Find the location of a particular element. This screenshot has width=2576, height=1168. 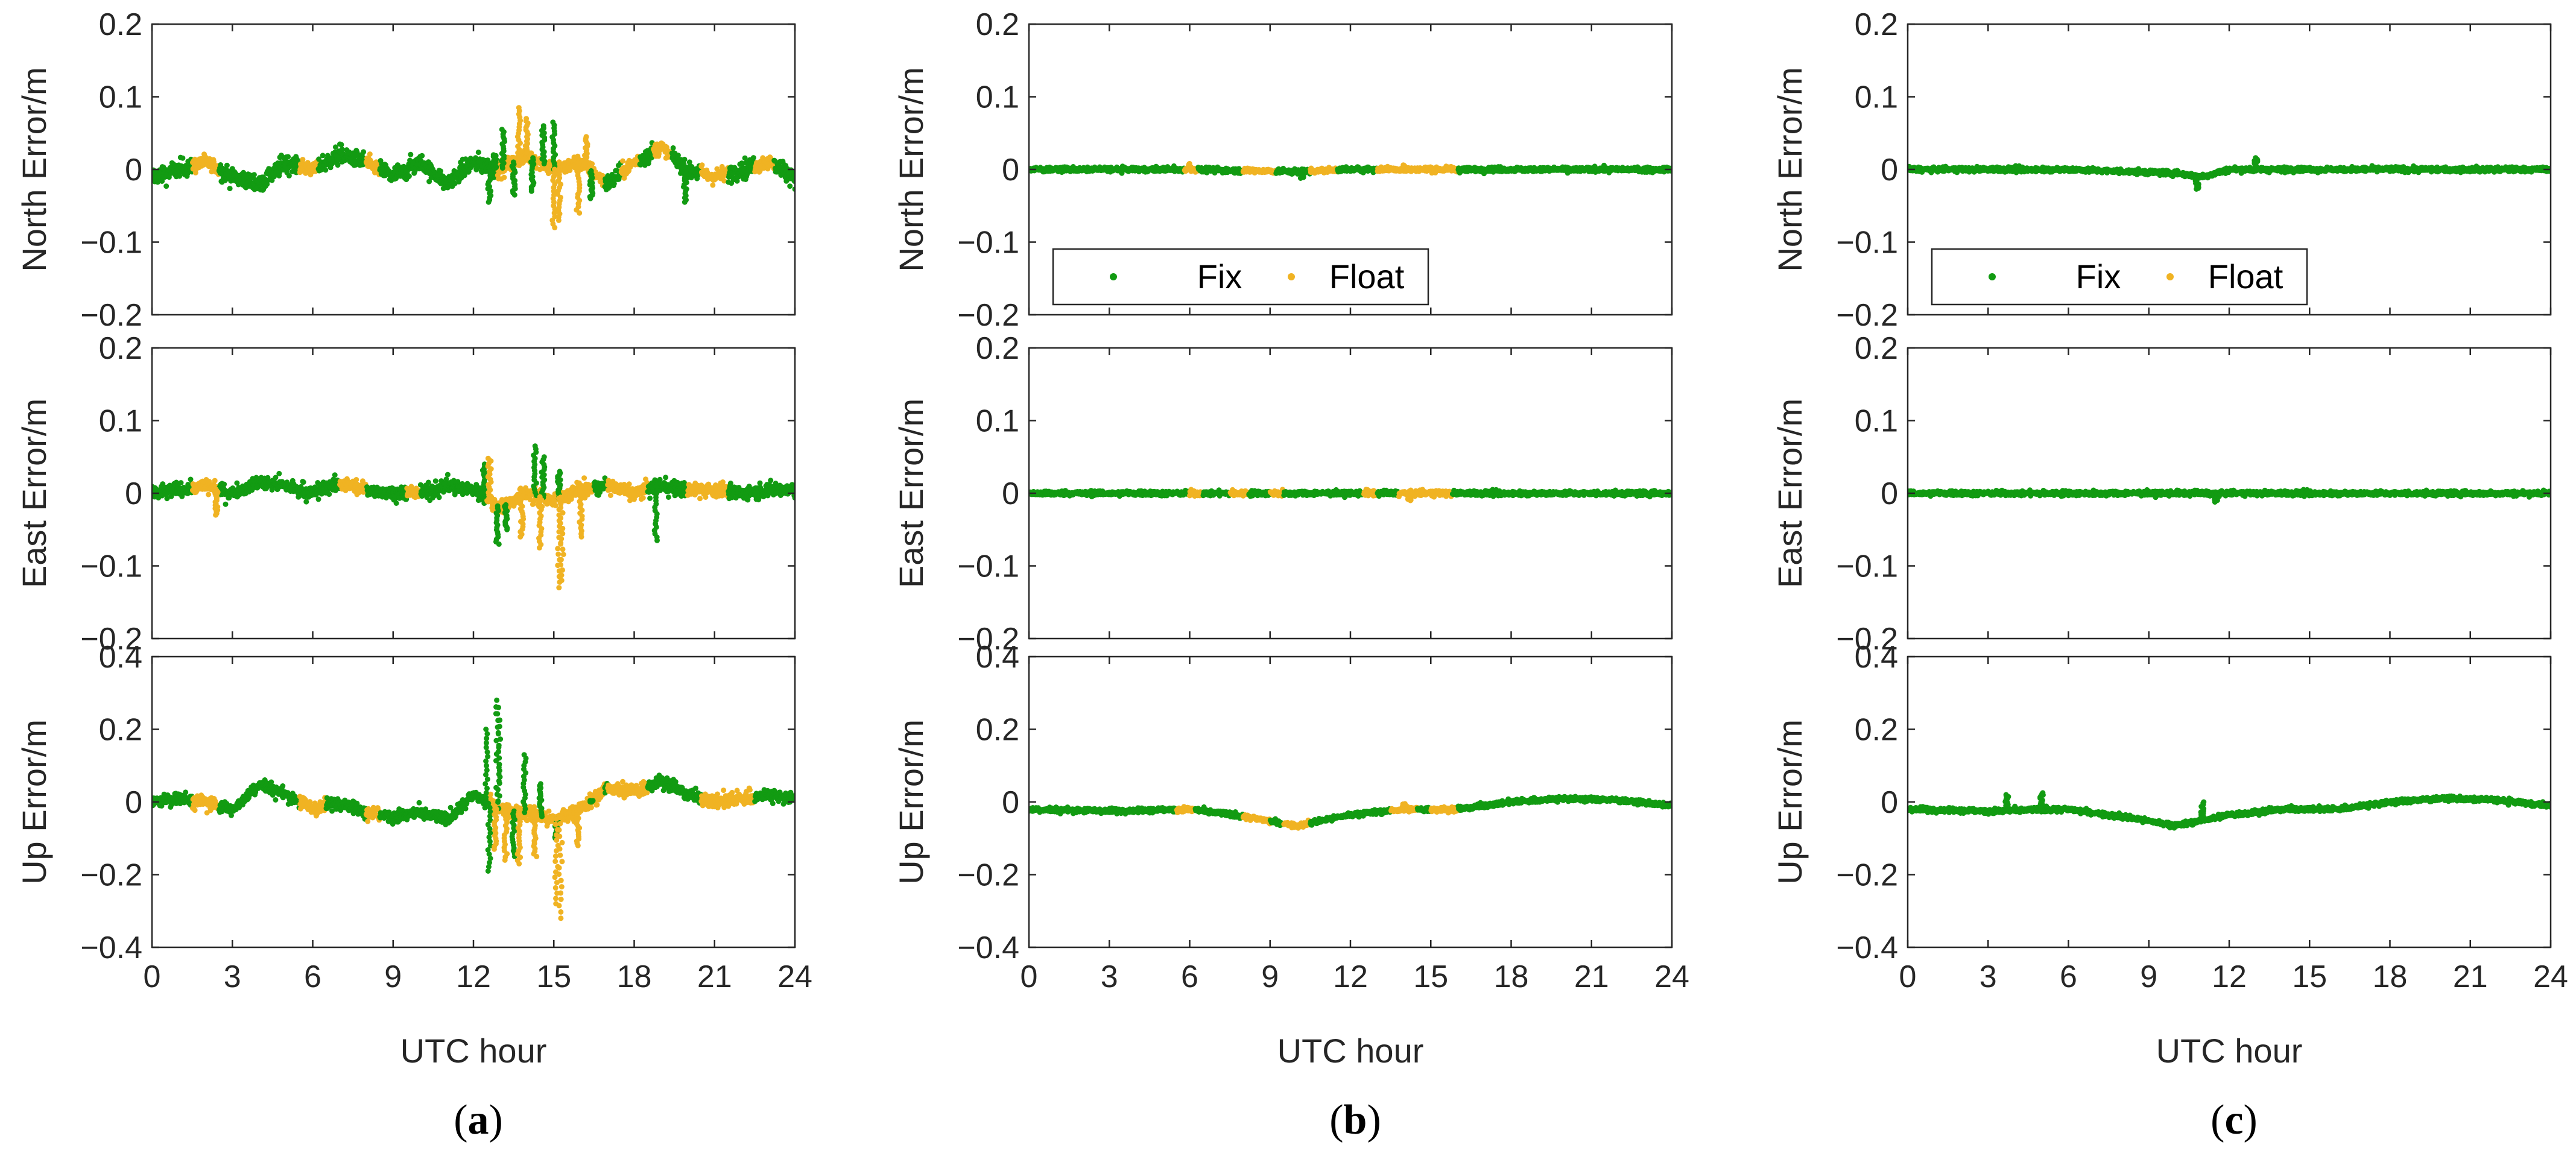

y-tick-label: 0 is located at coordinates (133, 170).